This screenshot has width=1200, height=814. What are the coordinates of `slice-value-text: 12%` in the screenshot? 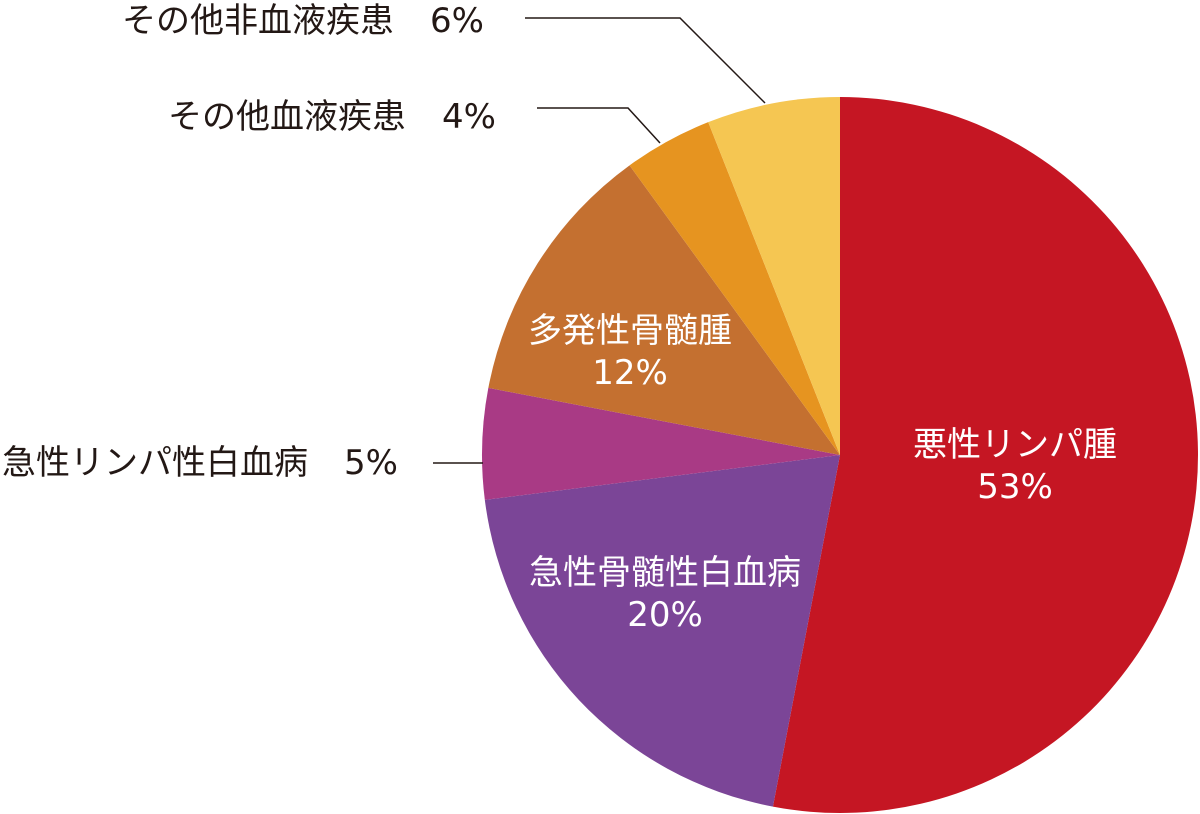 It's located at (630, 373).